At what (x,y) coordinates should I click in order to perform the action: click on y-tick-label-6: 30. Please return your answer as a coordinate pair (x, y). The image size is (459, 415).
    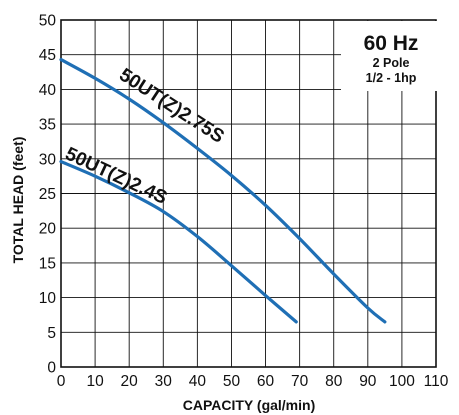
    Looking at the image, I should click on (48, 159).